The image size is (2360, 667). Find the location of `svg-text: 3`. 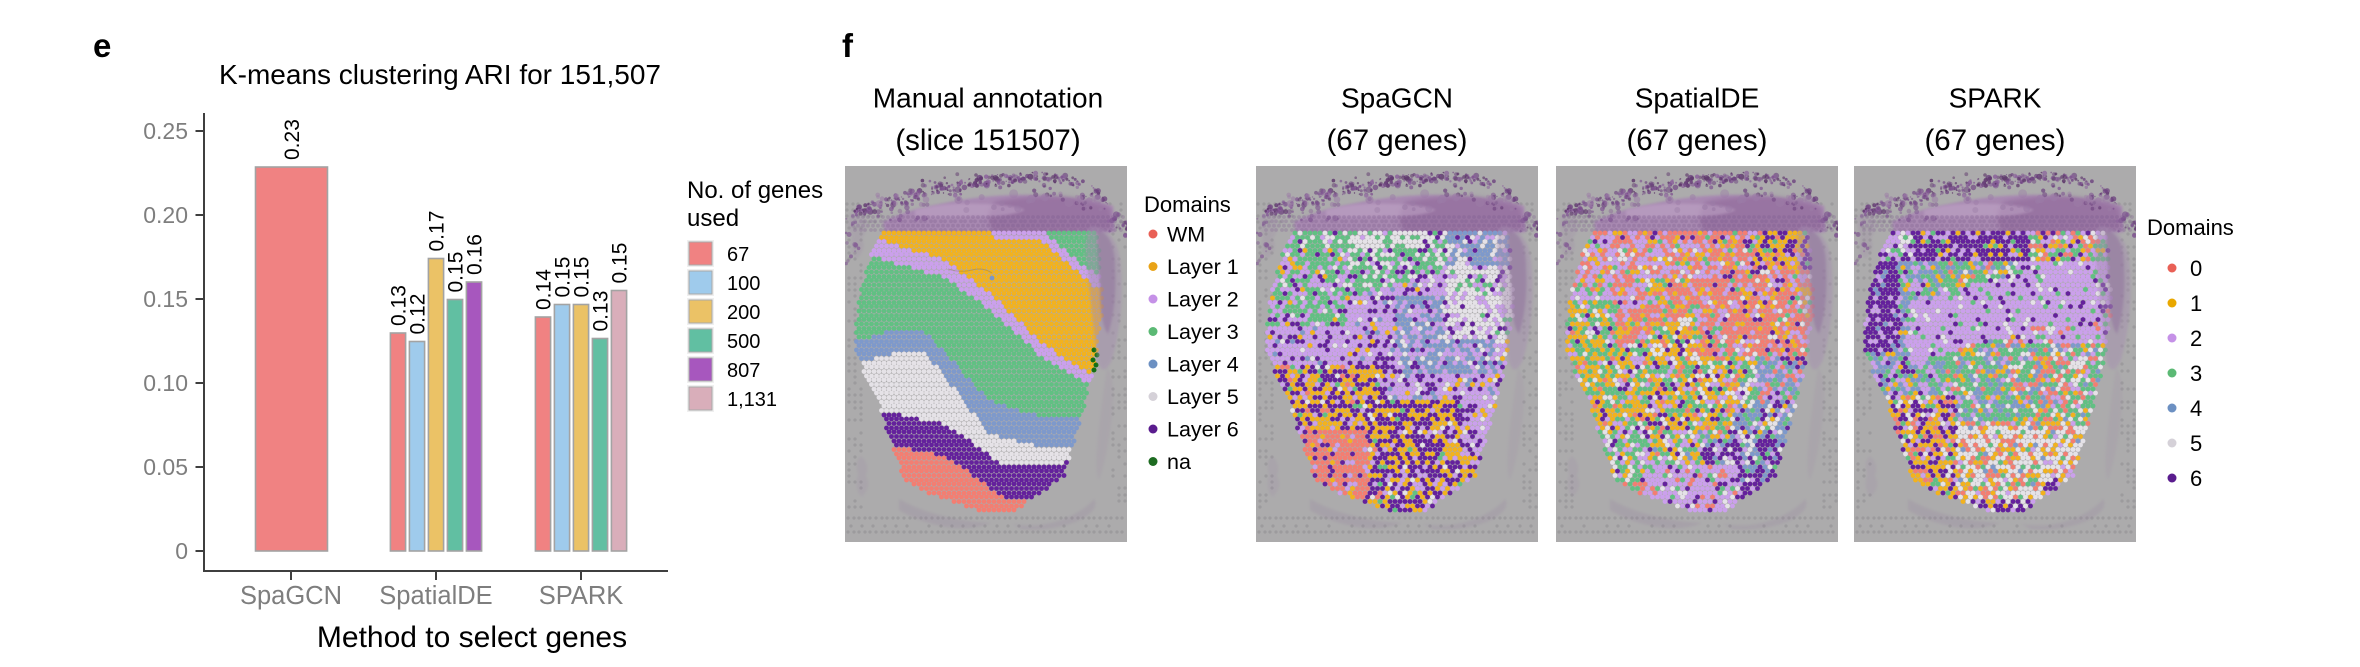

svg-text: 3 is located at coordinates (2196, 373).